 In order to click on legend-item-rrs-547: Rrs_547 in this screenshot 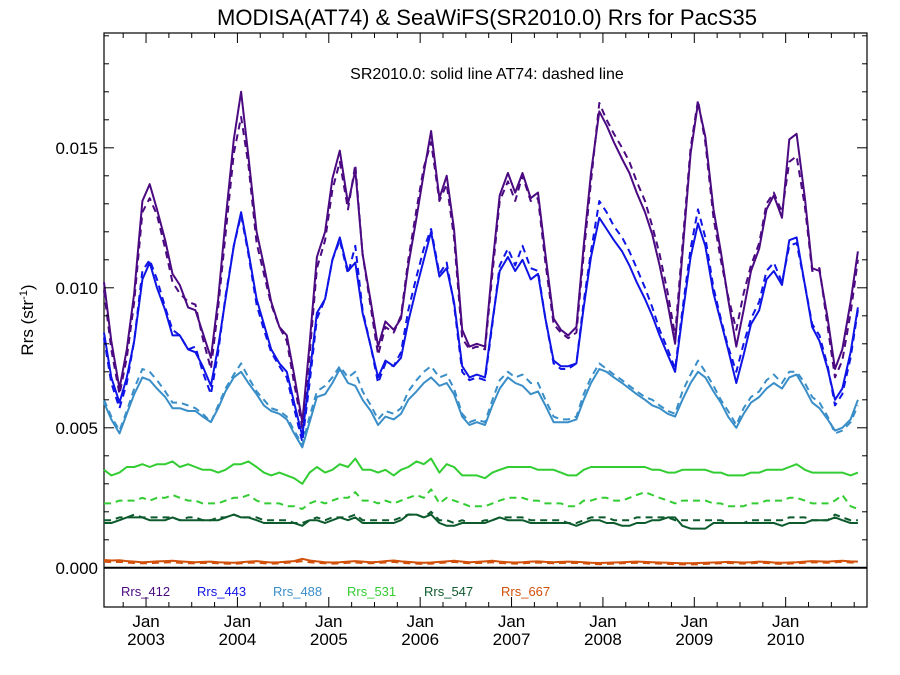, I will do `click(448, 591)`.